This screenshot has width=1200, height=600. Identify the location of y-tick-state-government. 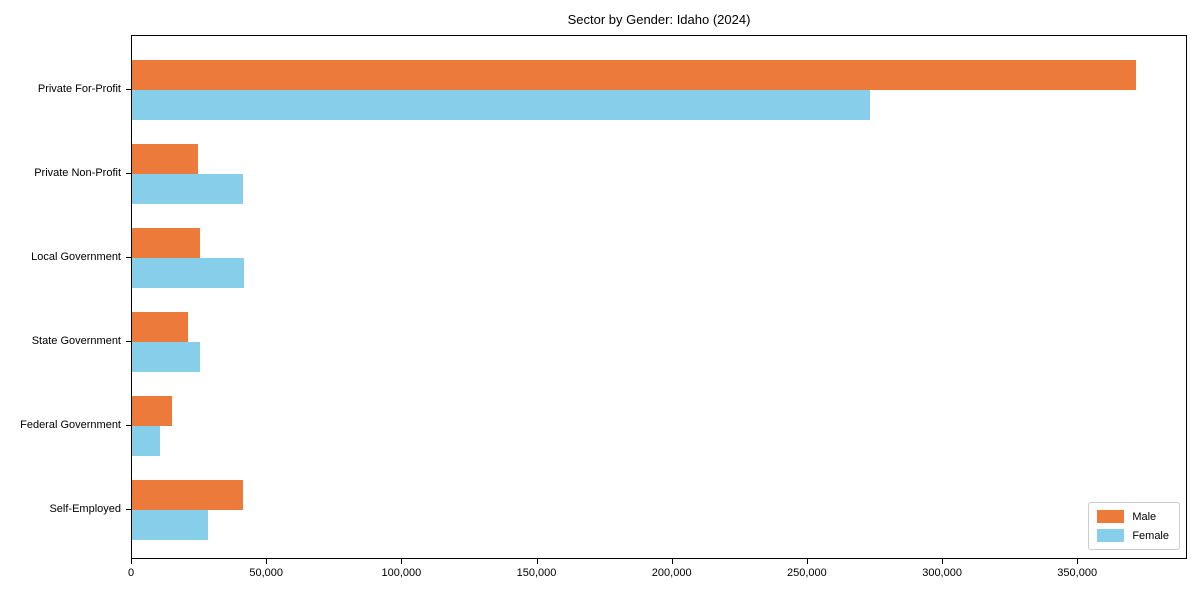
(128, 341).